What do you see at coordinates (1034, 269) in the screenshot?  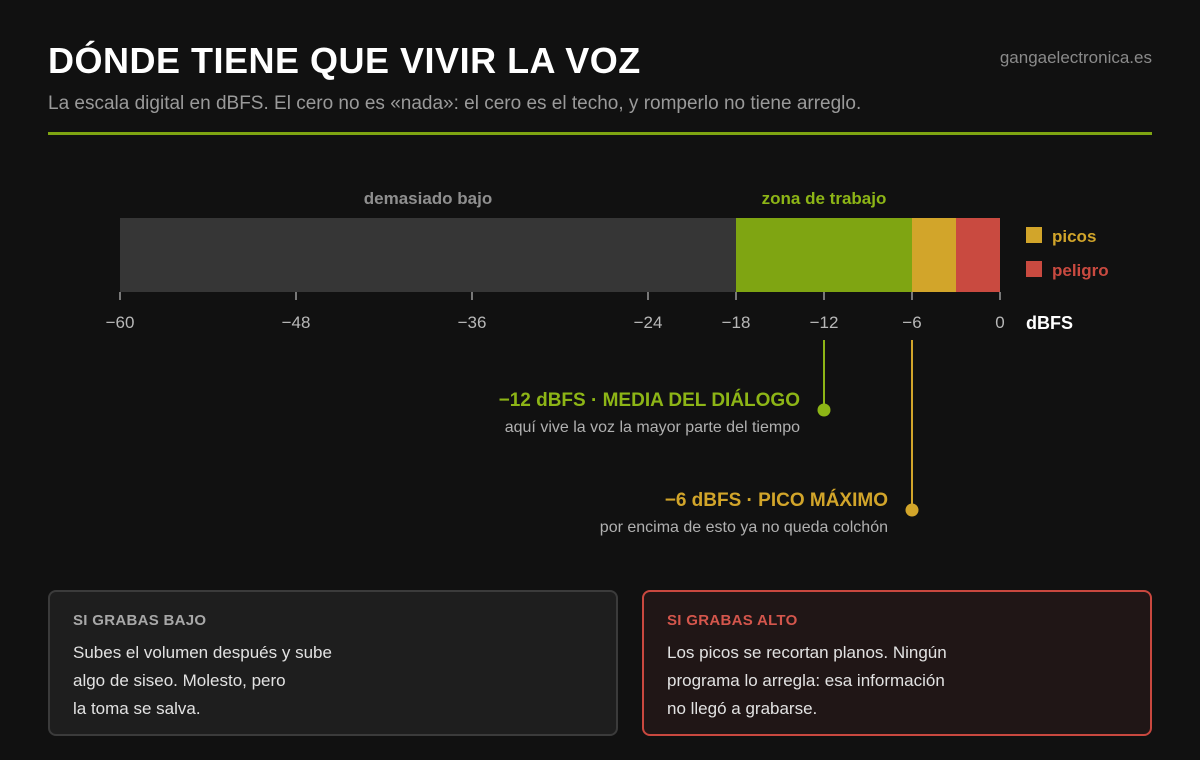 I see `legend-swatch-peligro` at bounding box center [1034, 269].